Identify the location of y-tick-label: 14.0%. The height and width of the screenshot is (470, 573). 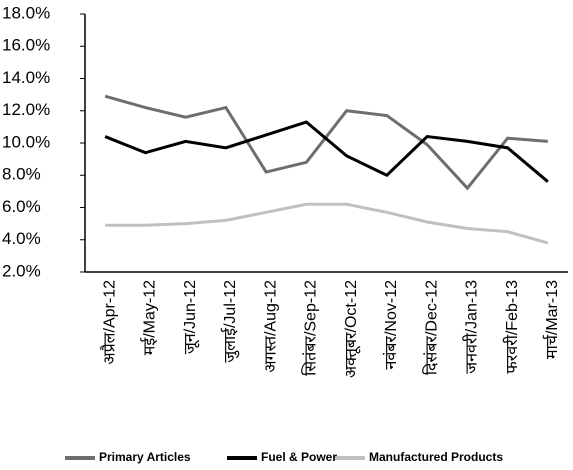
(26, 77).